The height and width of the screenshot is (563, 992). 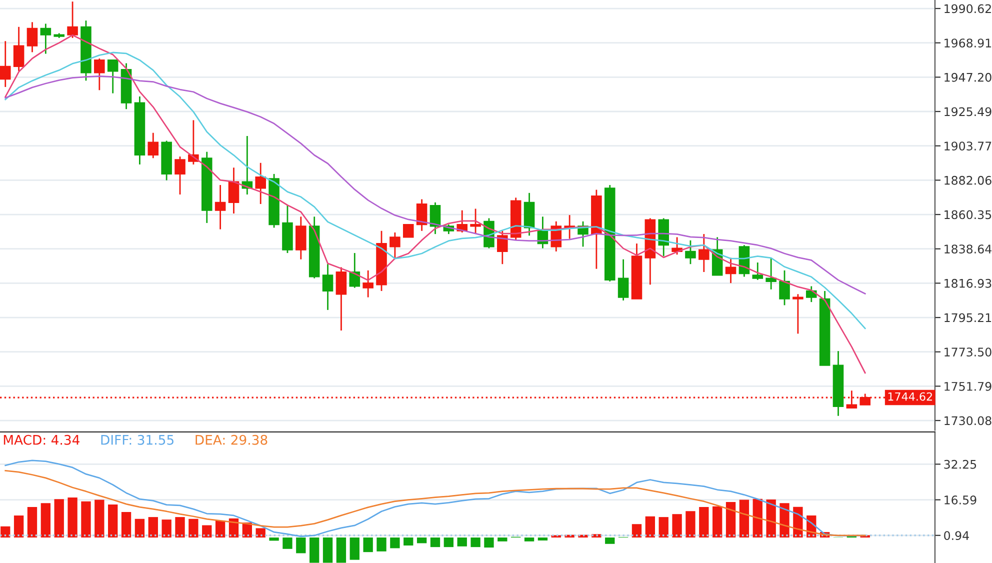 What do you see at coordinates (232, 439) in the screenshot?
I see `text: DEA: 29.38` at bounding box center [232, 439].